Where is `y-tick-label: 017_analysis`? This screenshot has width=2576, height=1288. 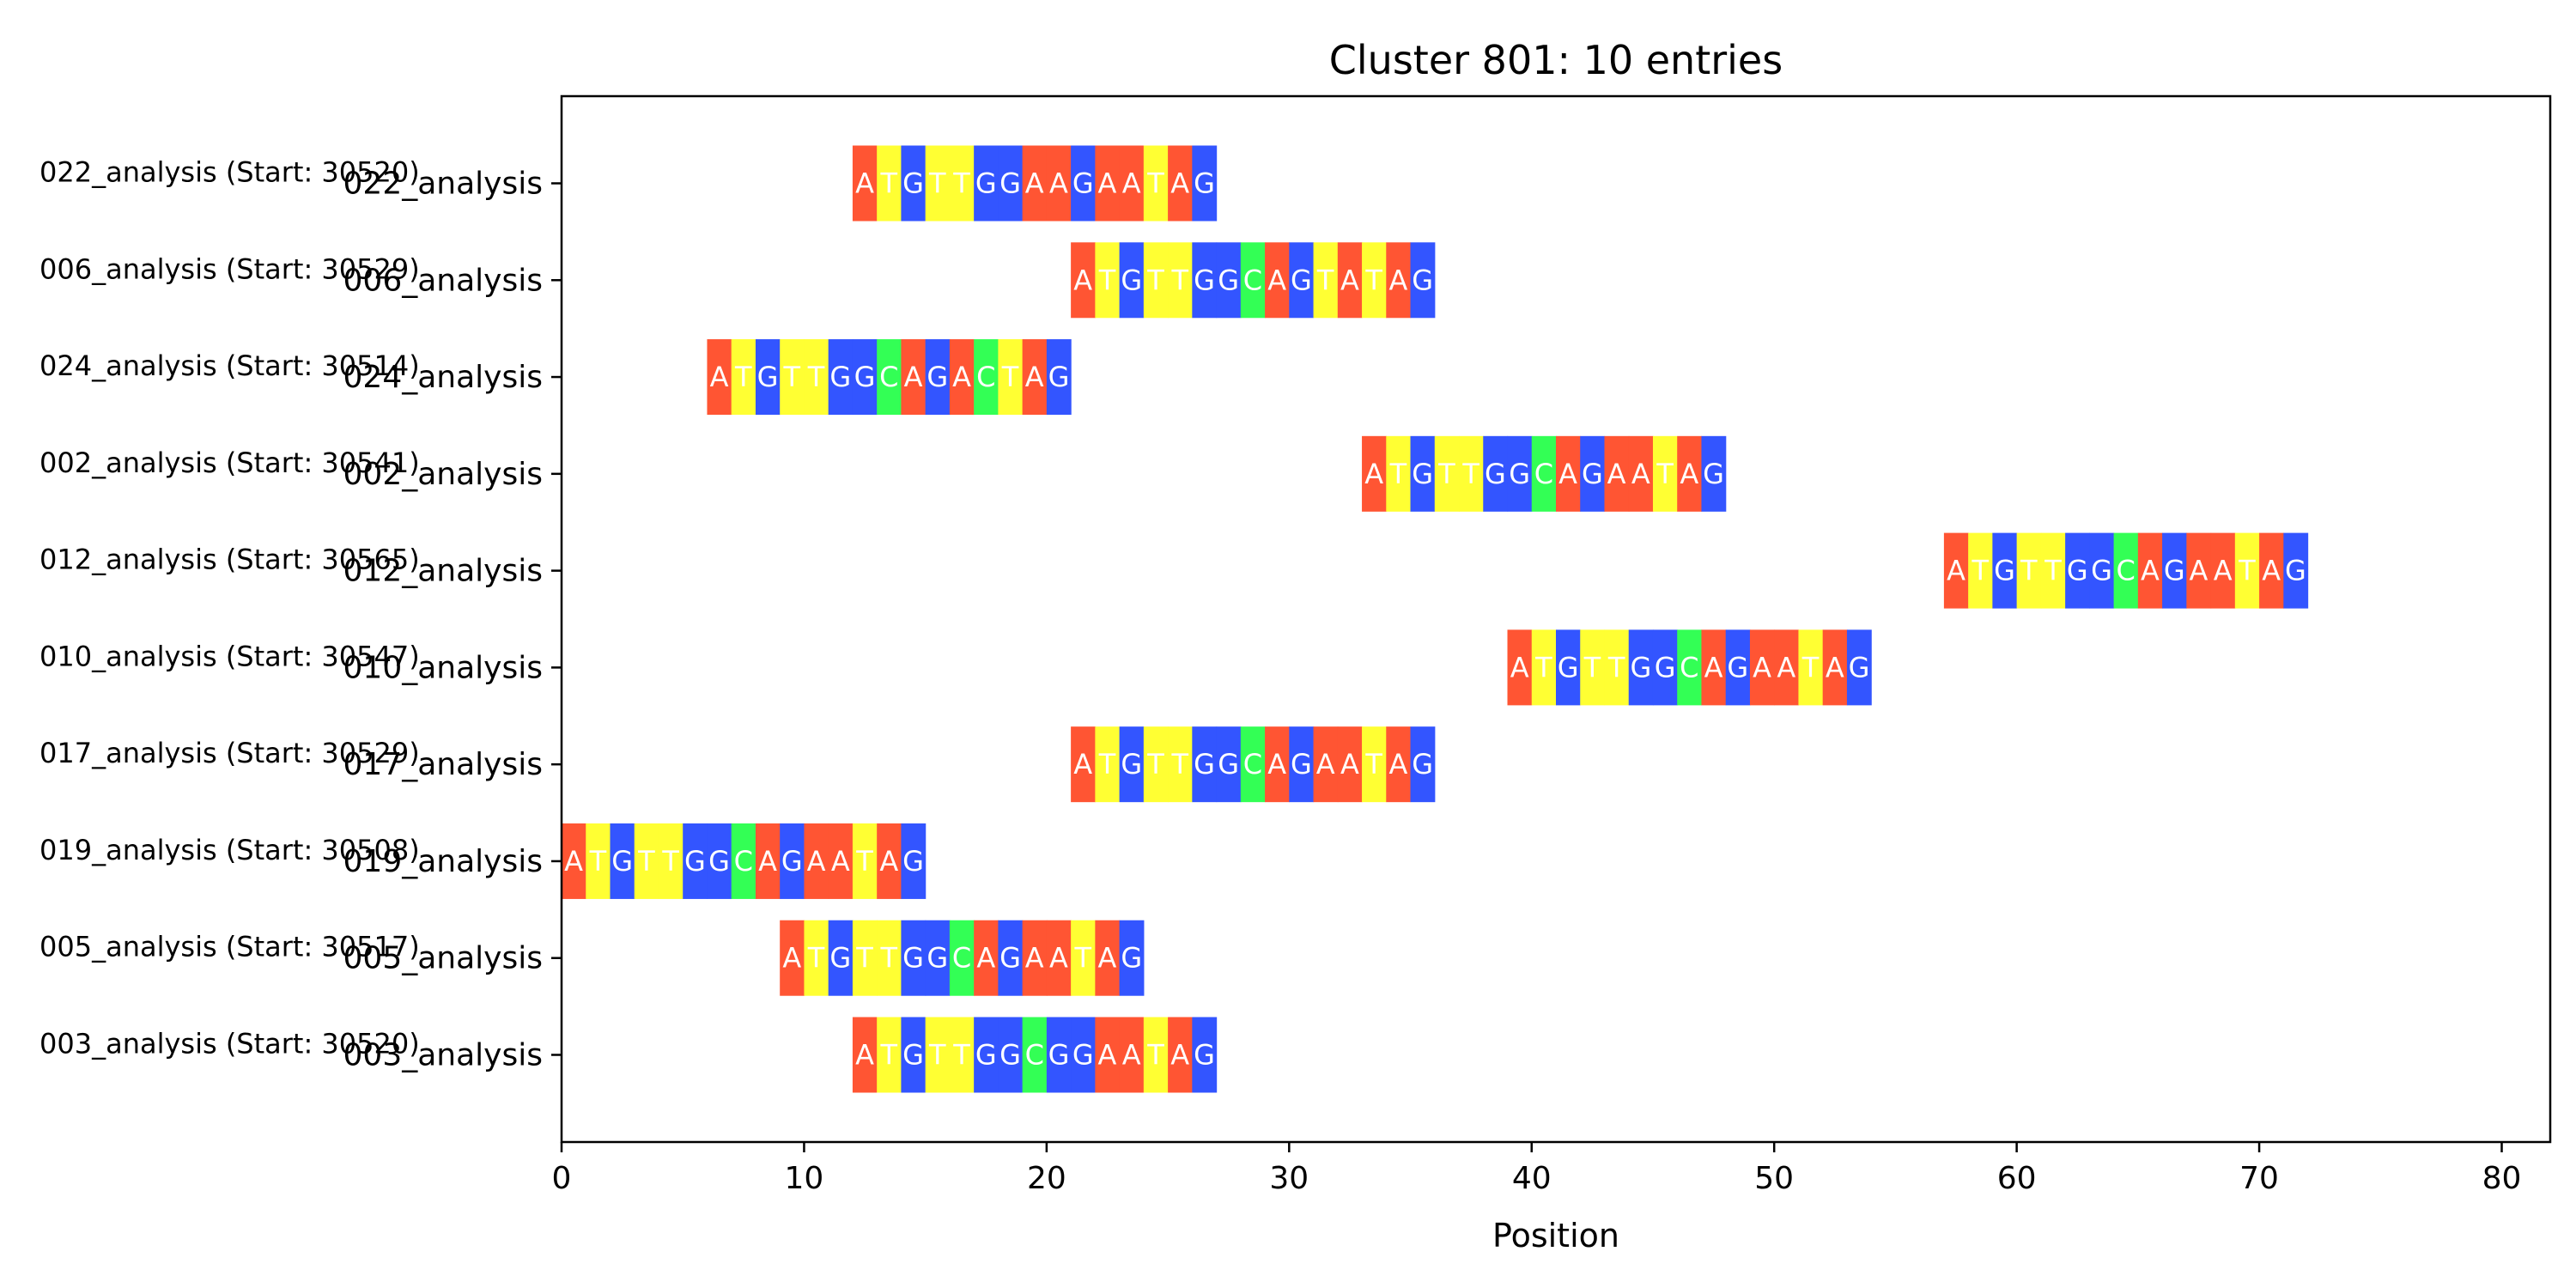
y-tick-label: 017_analysis is located at coordinates (443, 764).